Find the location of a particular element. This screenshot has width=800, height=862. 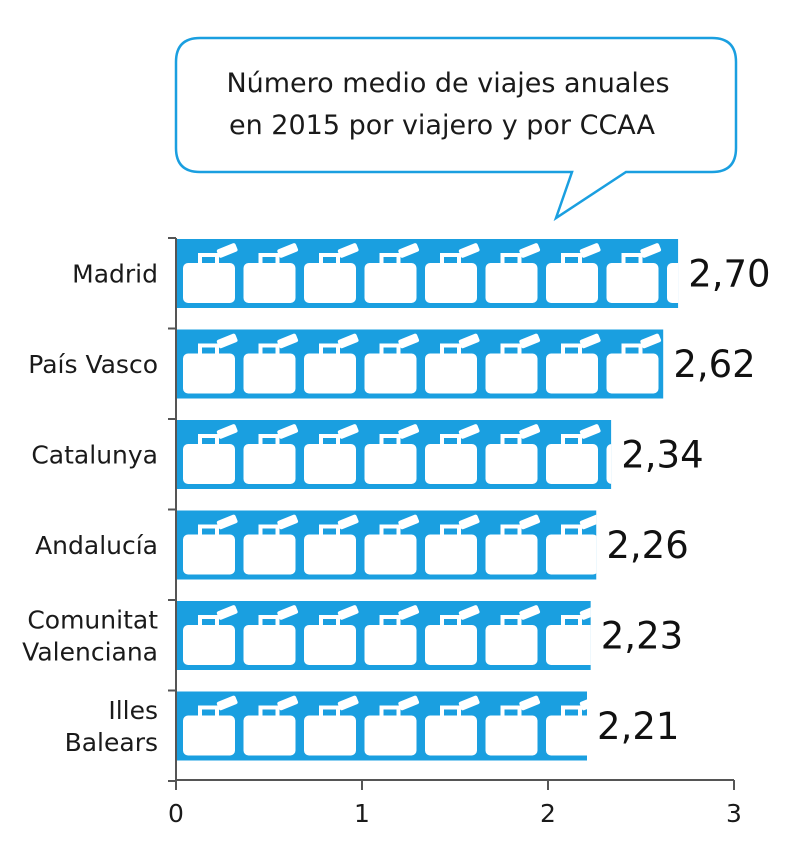

y-axis-ticks is located at coordinates (172, 509).